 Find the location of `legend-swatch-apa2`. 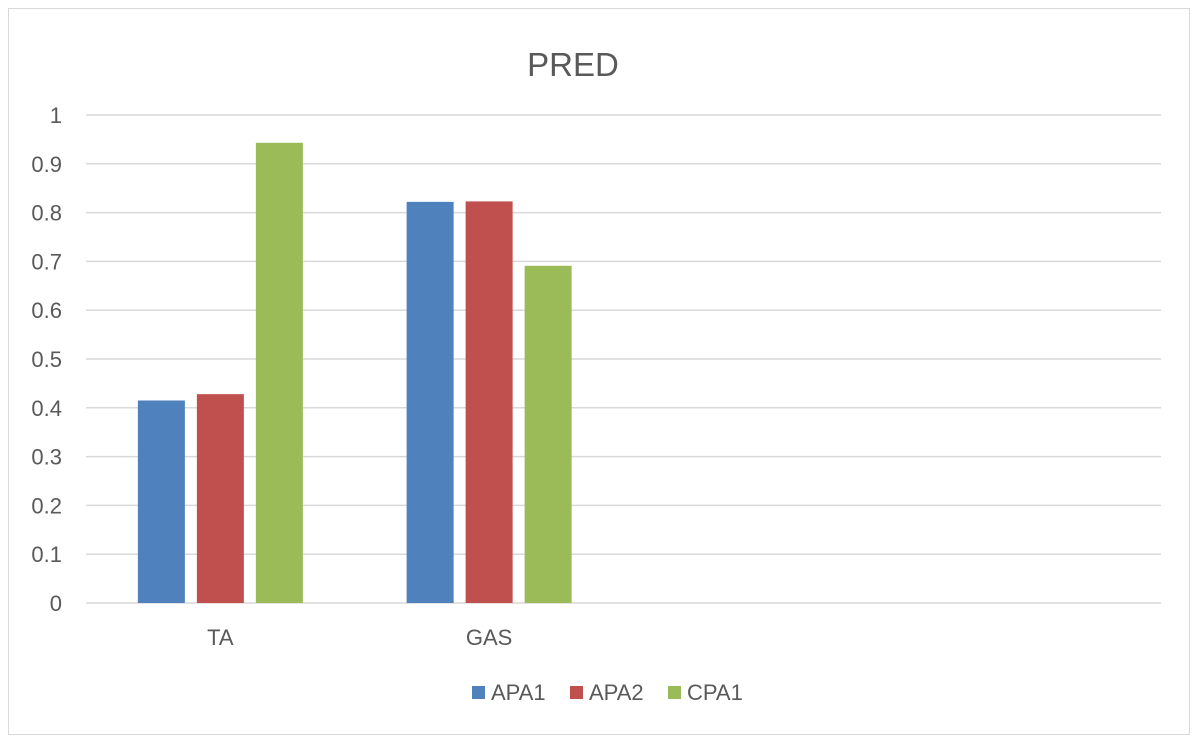

legend-swatch-apa2 is located at coordinates (576, 692).